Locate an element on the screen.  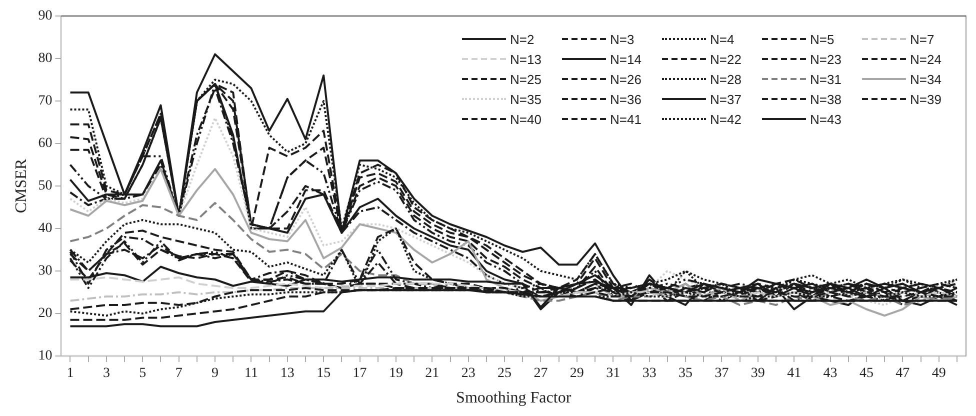
y-tick-label: 30 is located at coordinates (45, 271).